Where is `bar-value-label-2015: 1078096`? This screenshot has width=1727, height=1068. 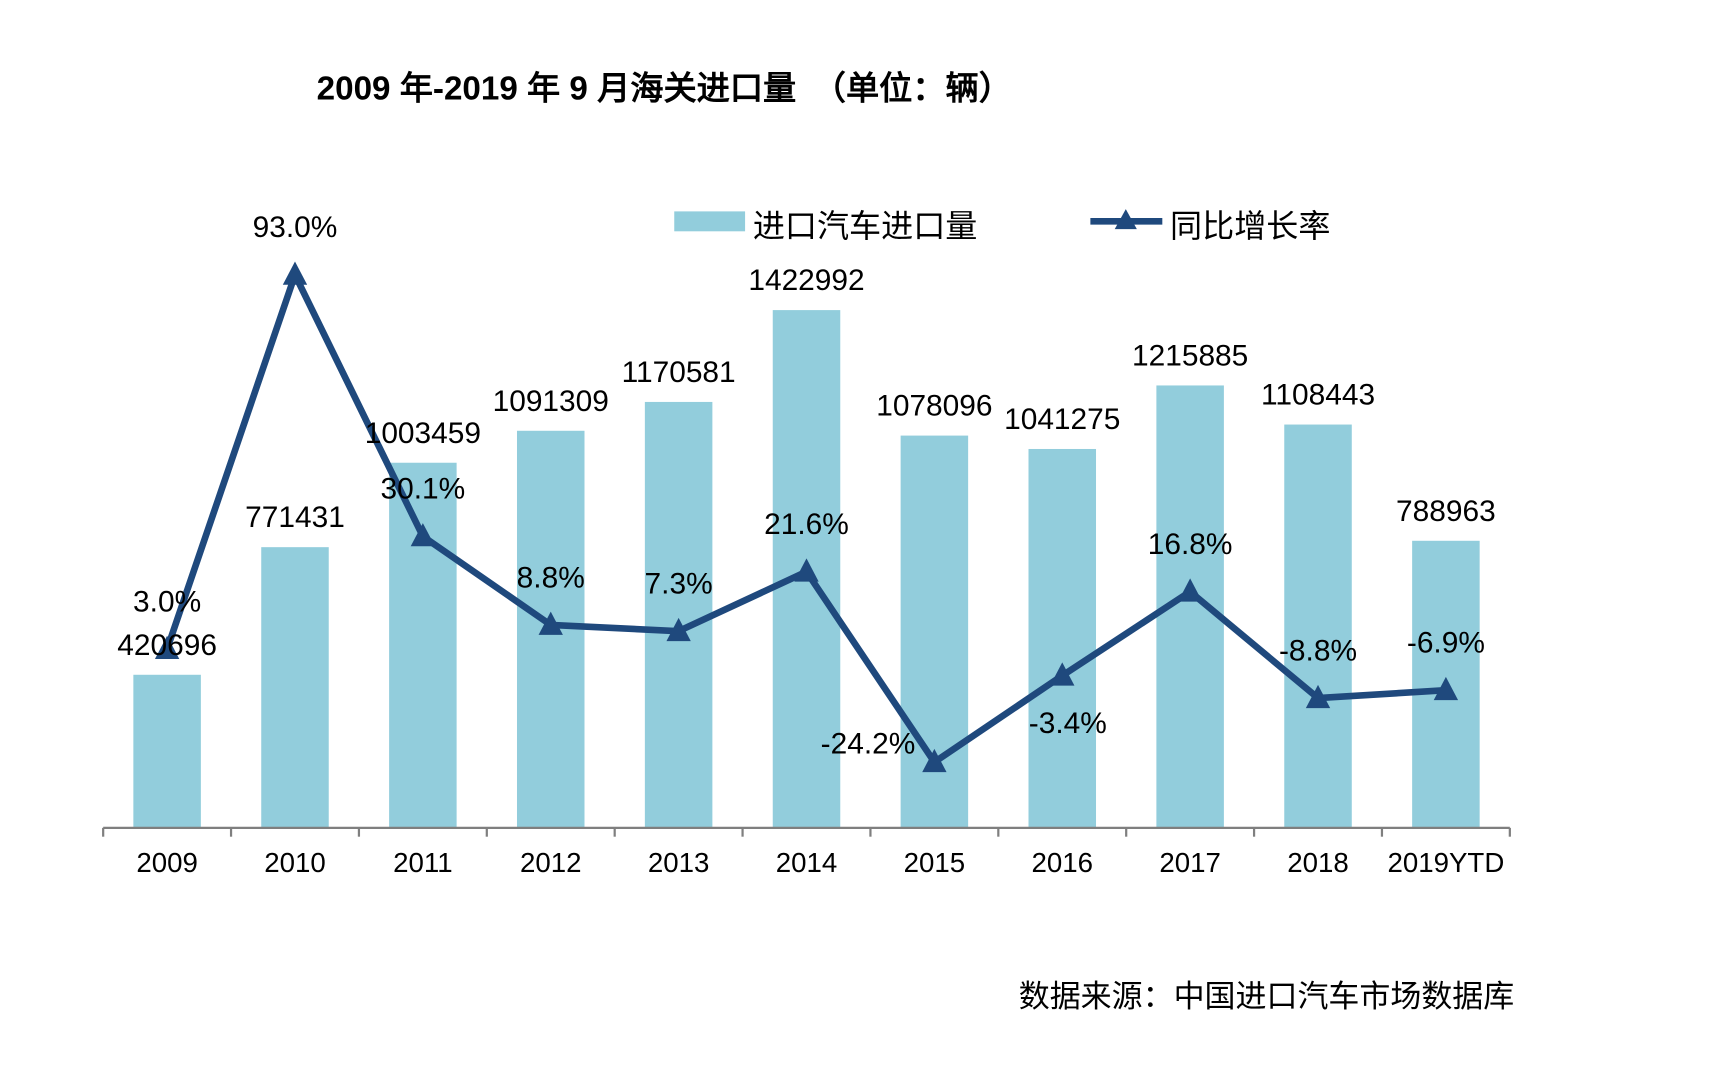
bar-value-label-2015: 1078096 is located at coordinates (934, 406).